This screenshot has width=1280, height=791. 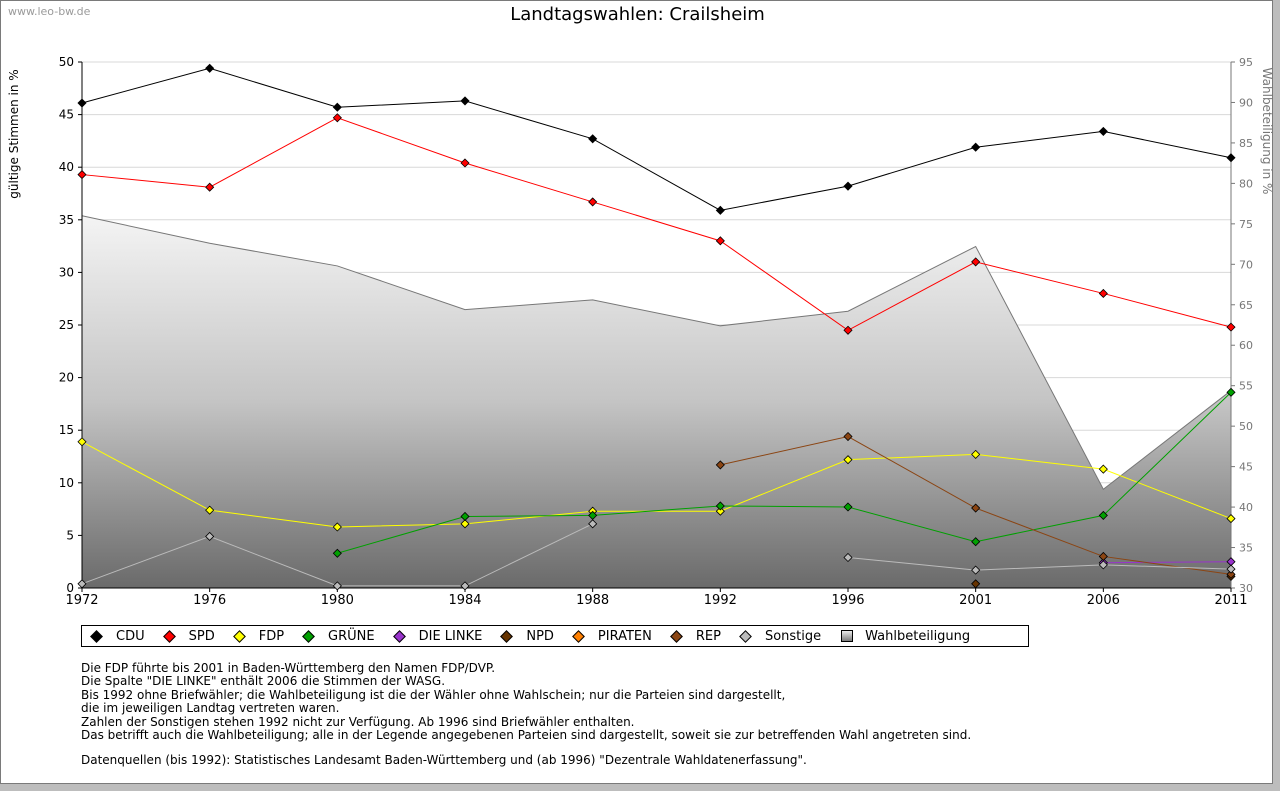 I want to click on legend-item: DIE LINKE, so click(x=437, y=636).